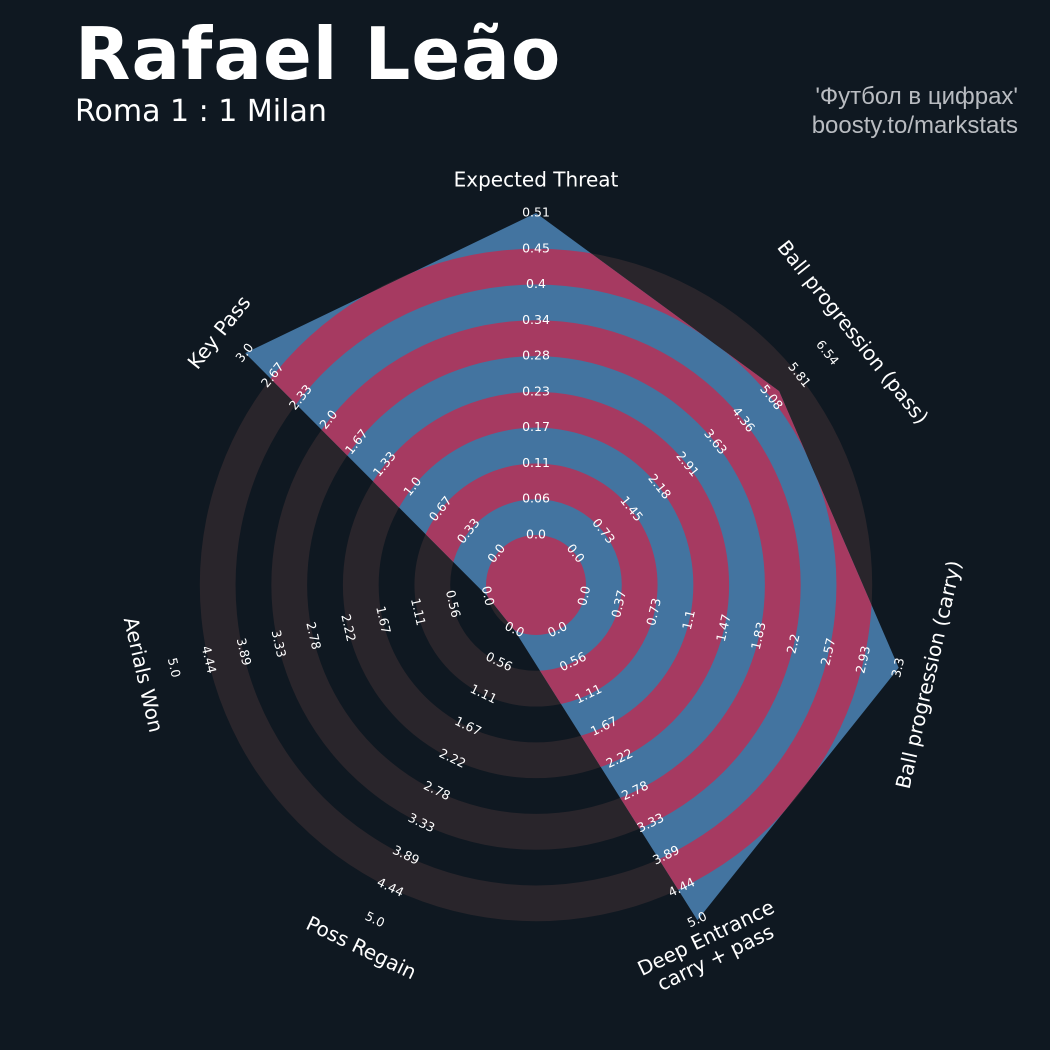 The width and height of the screenshot is (1050, 1050). Describe the element at coordinates (536, 426) in the screenshot. I see `ring-value-label: 0.17` at that location.